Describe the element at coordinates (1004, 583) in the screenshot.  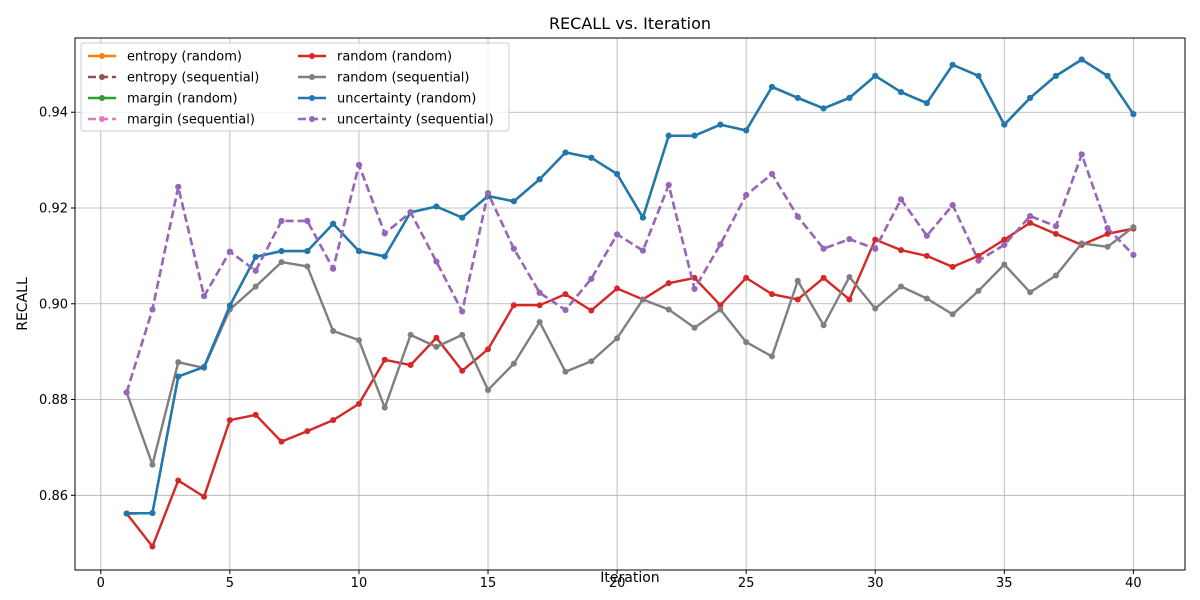
I see `x-tick-label: 35` at that location.